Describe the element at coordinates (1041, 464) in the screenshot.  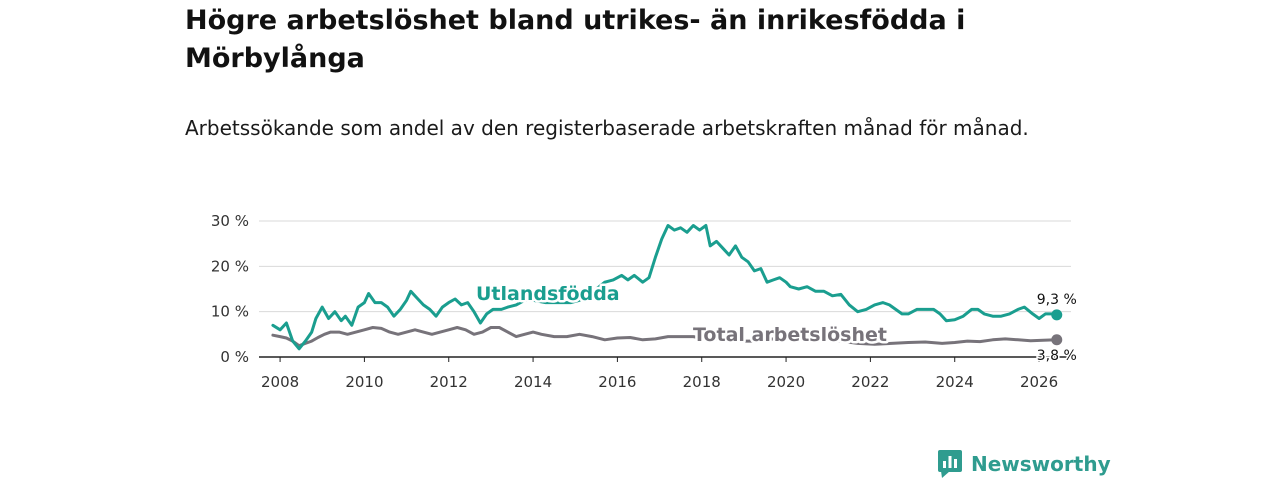
I see `brand-name: Newsworthy` at that location.